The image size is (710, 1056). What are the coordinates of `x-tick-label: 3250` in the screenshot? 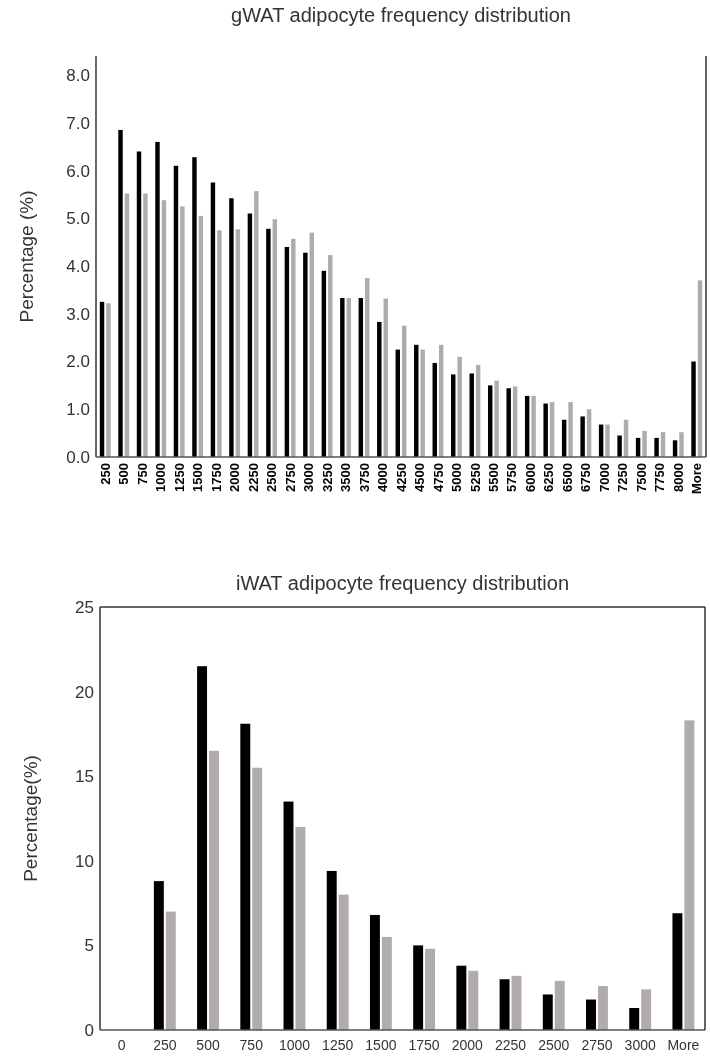 It's located at (327, 477).